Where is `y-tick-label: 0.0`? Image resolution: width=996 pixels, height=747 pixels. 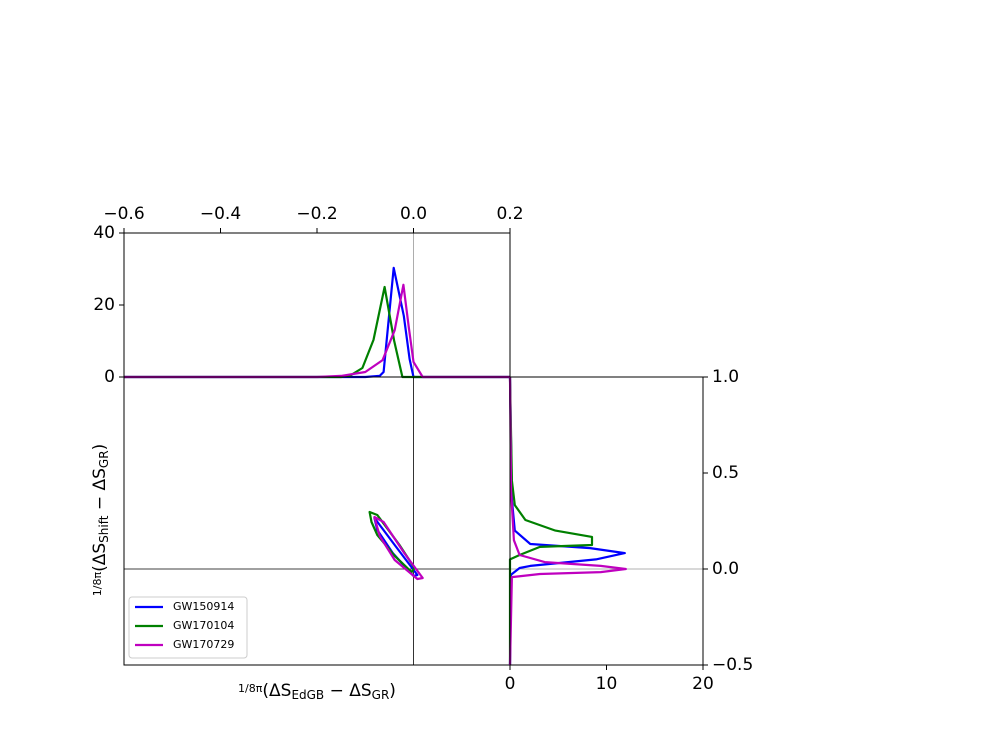 y-tick-label: 0.0 is located at coordinates (725, 569).